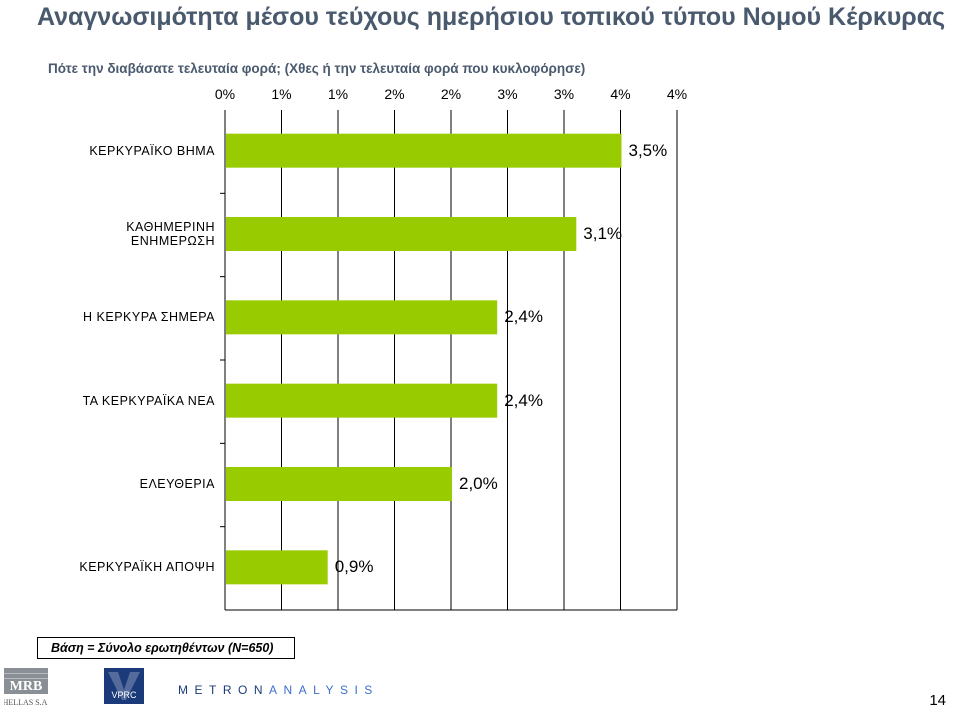  I want to click on metron-logo-part-a: METRON, so click(223, 690).